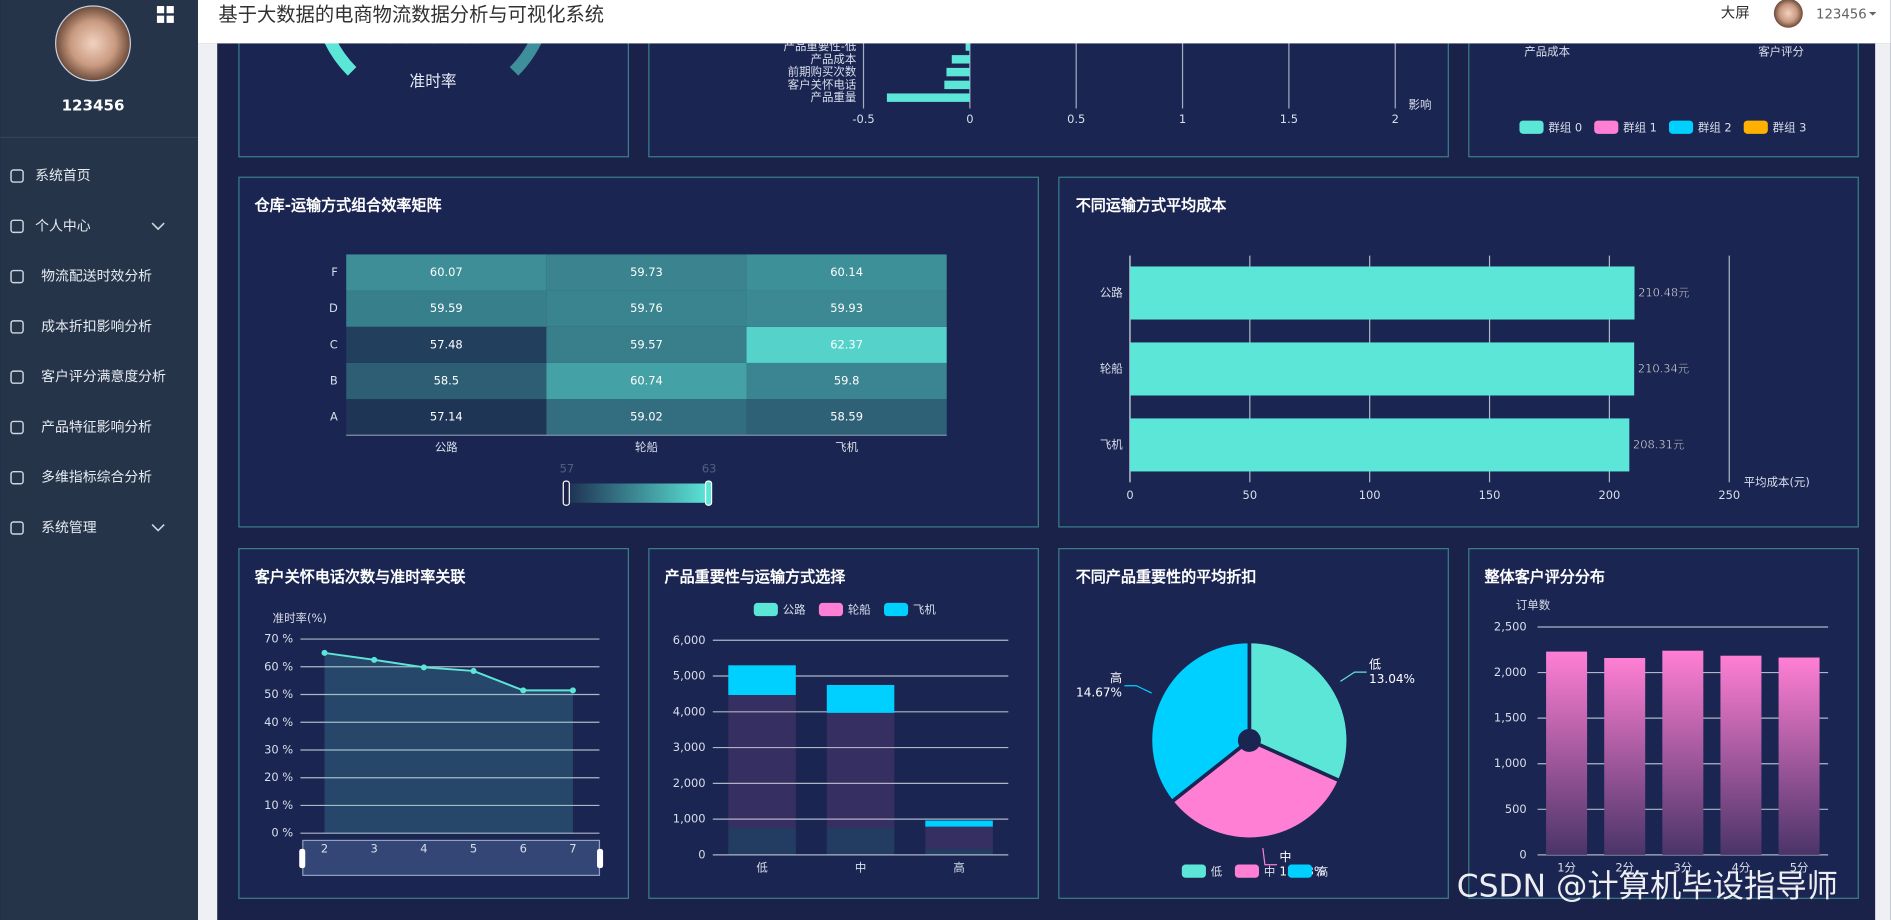 The width and height of the screenshot is (1891, 920). I want to click on x-tick-label: 100, so click(1370, 495).